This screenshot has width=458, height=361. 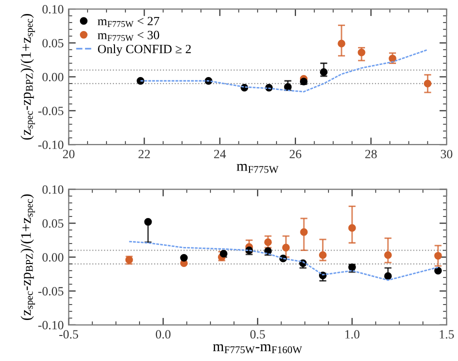 What do you see at coordinates (371, 154) in the screenshot?
I see `x-tick-label: 28` at bounding box center [371, 154].